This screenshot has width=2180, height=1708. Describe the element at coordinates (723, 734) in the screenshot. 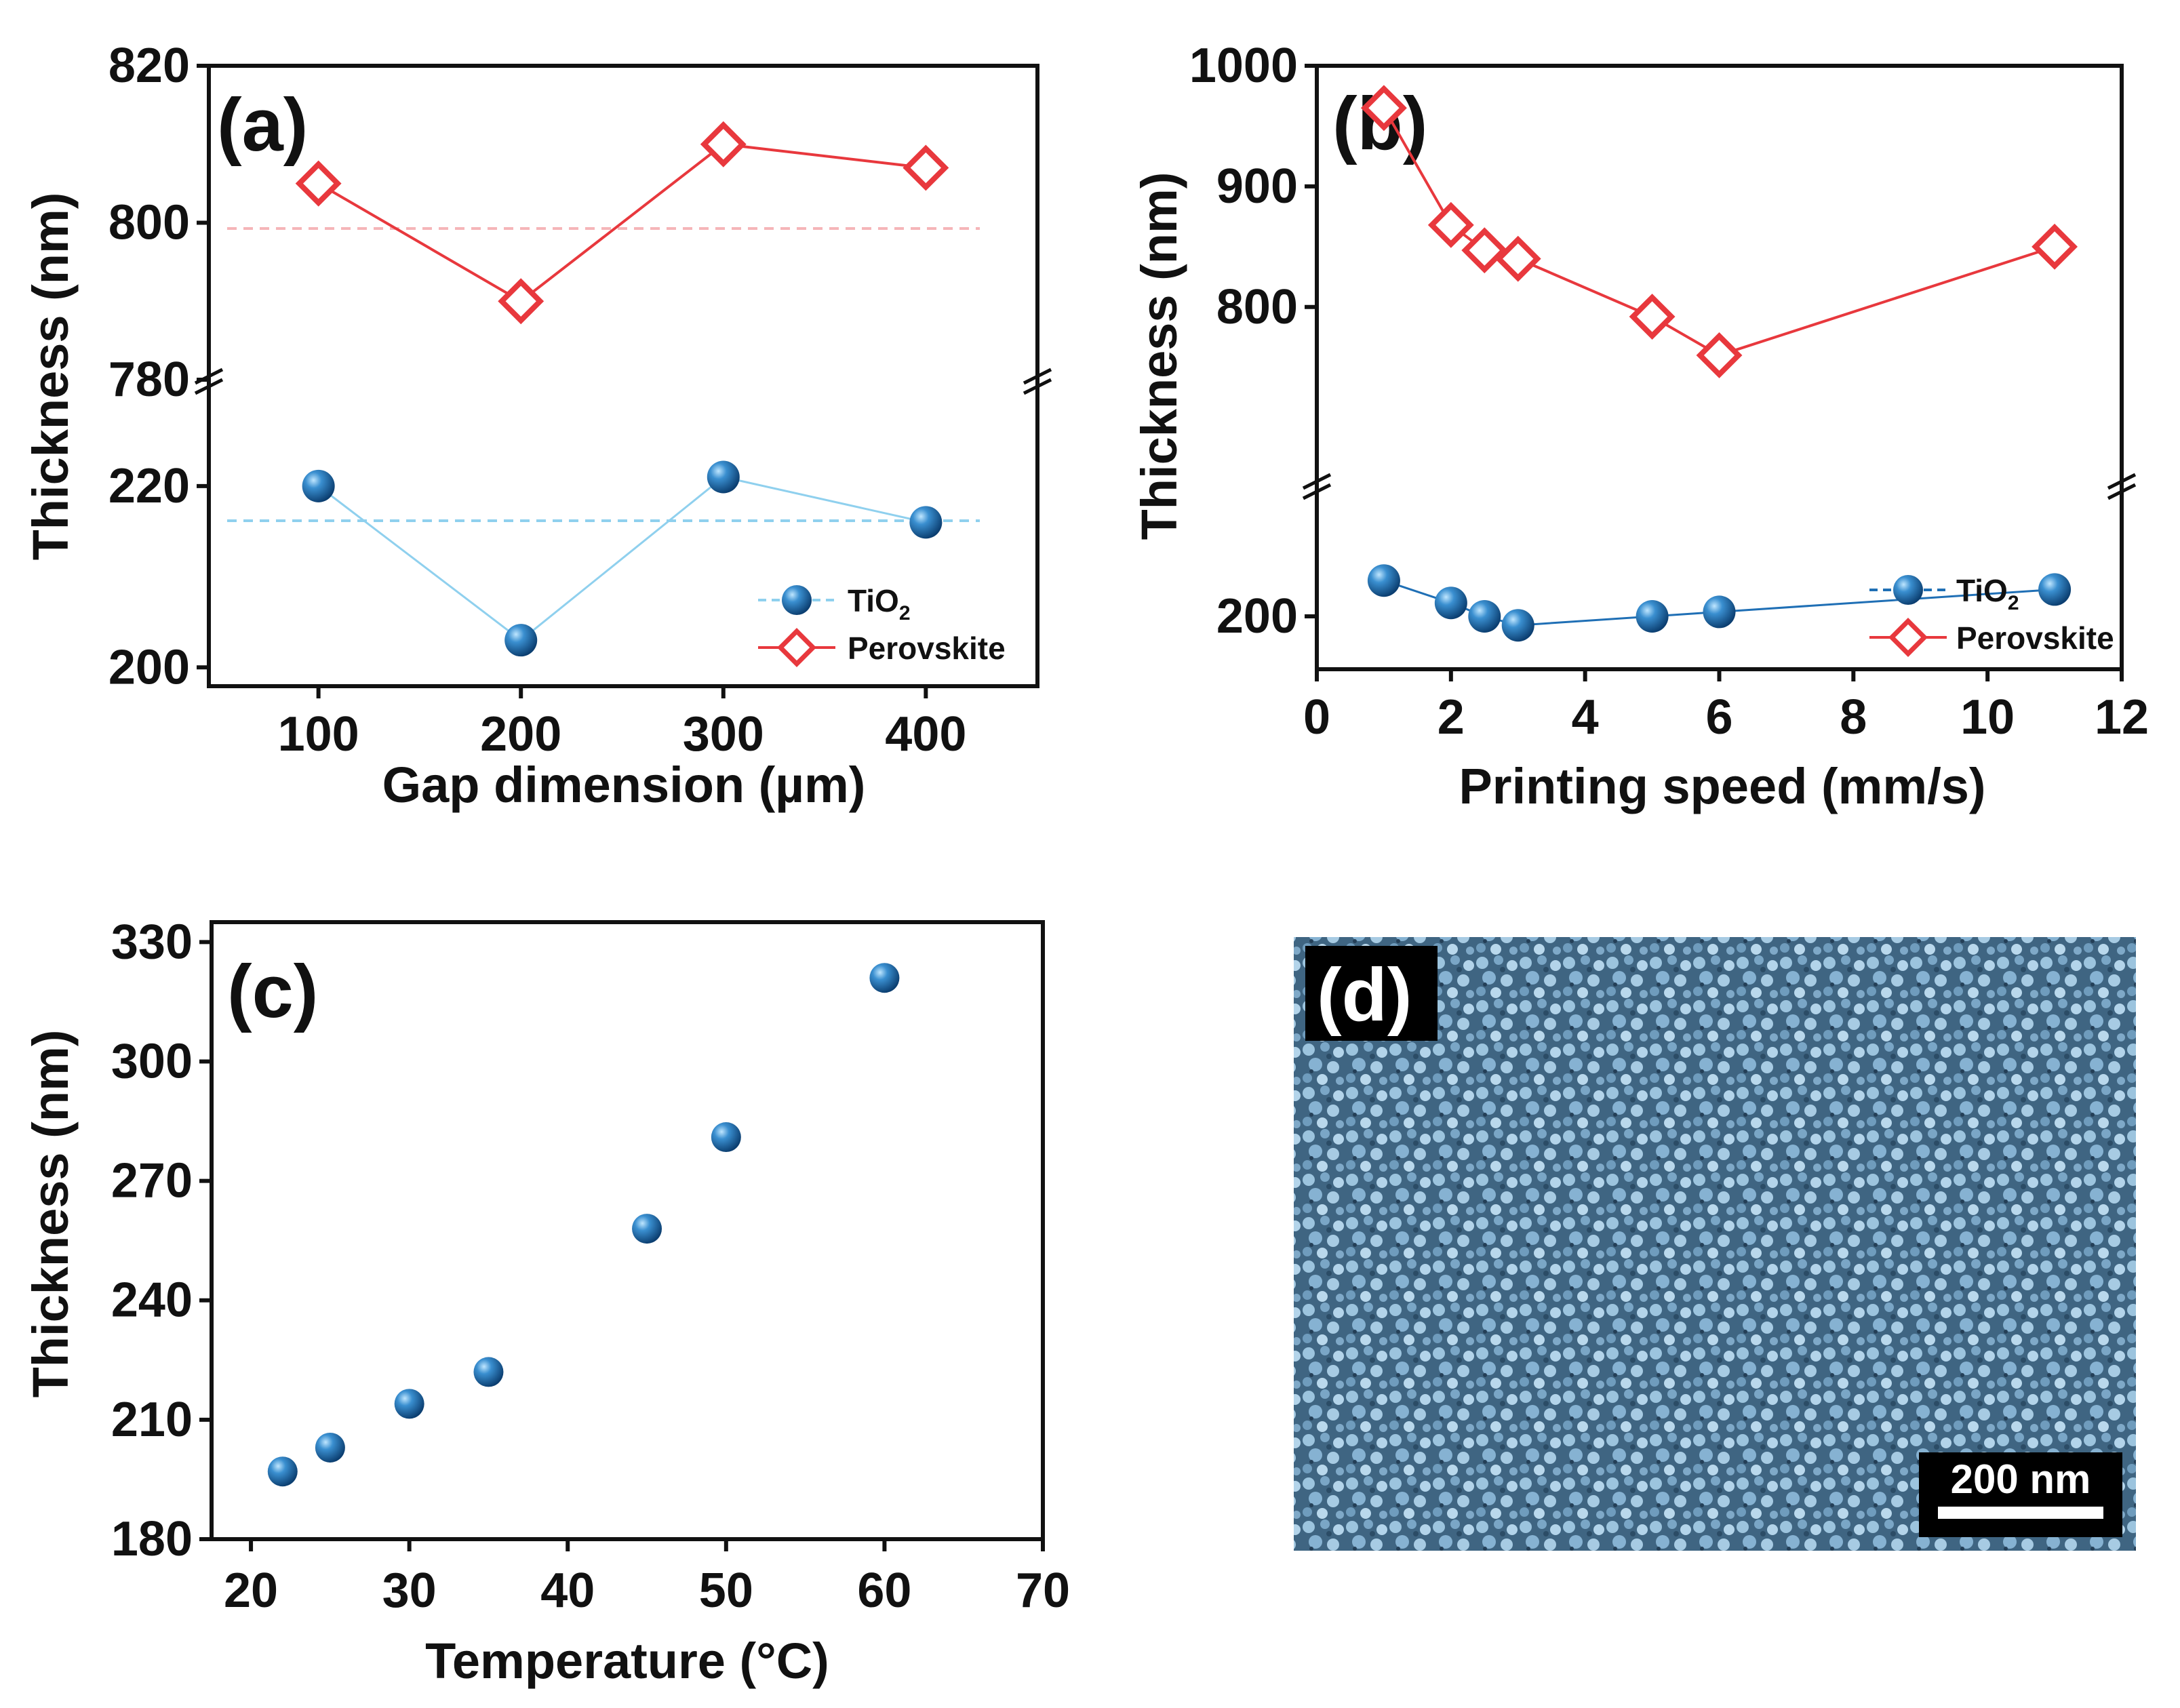

I see `panel-a-xtick-label-2: 300` at that location.